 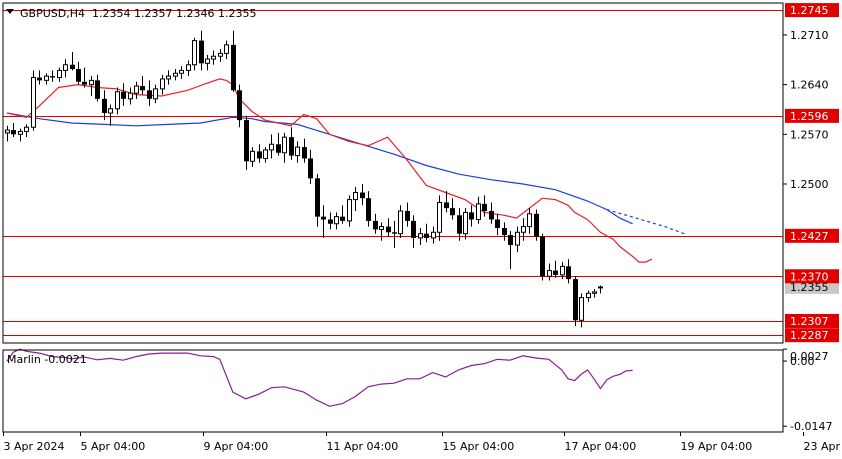 I want to click on time-tick-label: 3 Apr 2024, so click(x=34, y=446).